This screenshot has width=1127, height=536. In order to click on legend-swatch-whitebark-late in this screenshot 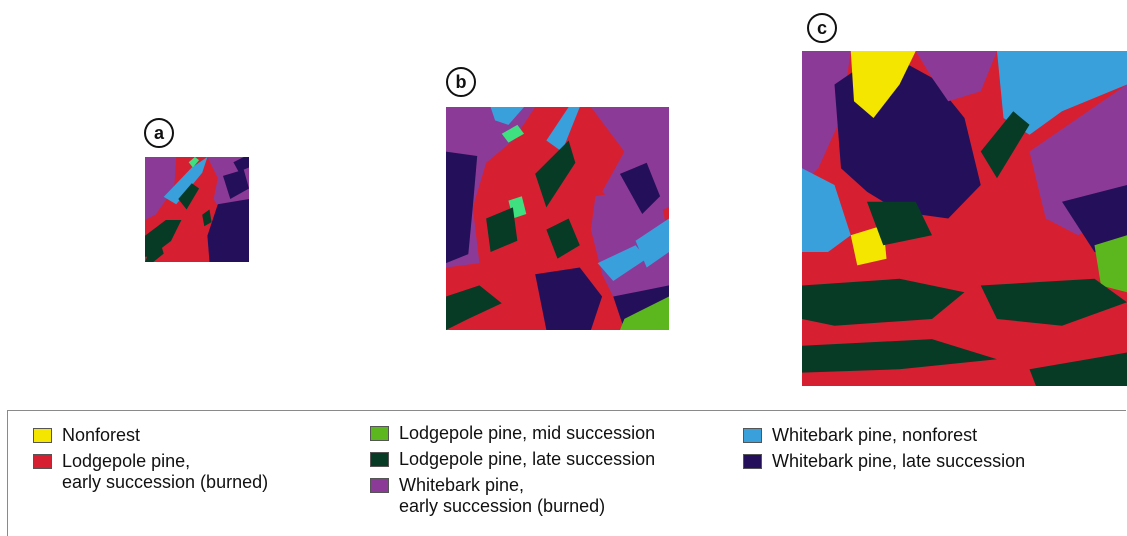, I will do `click(752, 461)`.